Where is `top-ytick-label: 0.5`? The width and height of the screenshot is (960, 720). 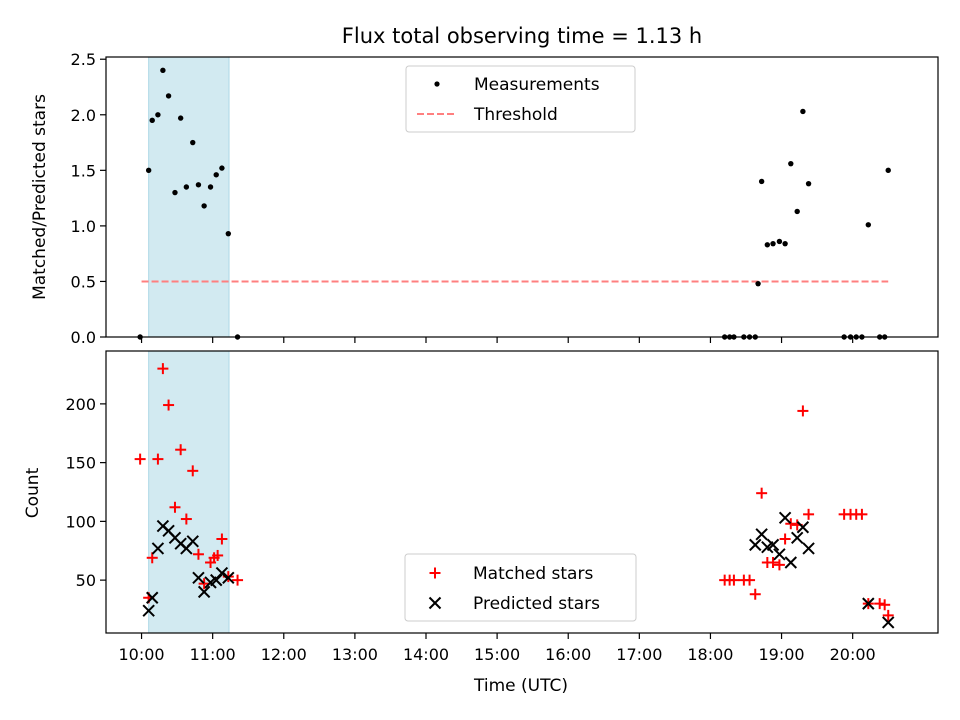
top-ytick-label: 0.5 is located at coordinates (83, 281).